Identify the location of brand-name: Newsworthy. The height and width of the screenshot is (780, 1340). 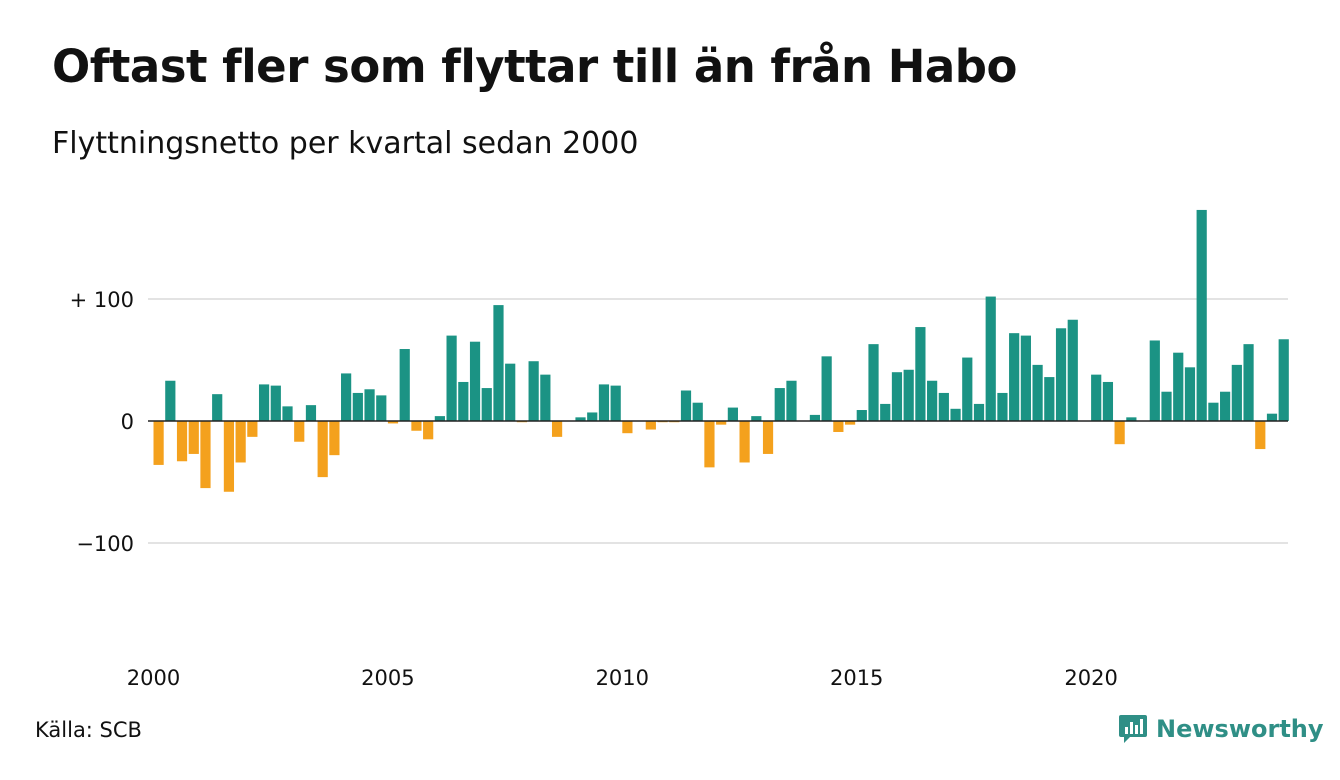
(1240, 729).